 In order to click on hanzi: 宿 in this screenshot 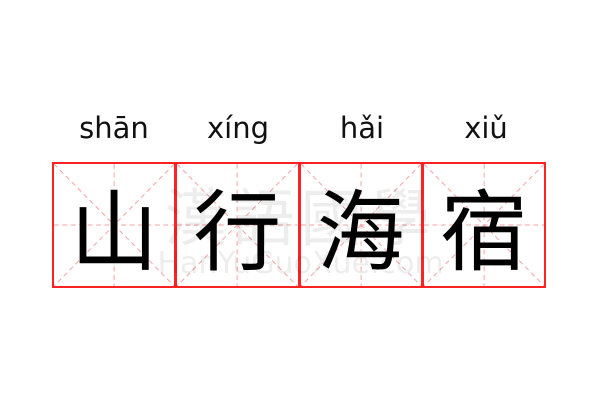, I will do `click(483, 232)`.